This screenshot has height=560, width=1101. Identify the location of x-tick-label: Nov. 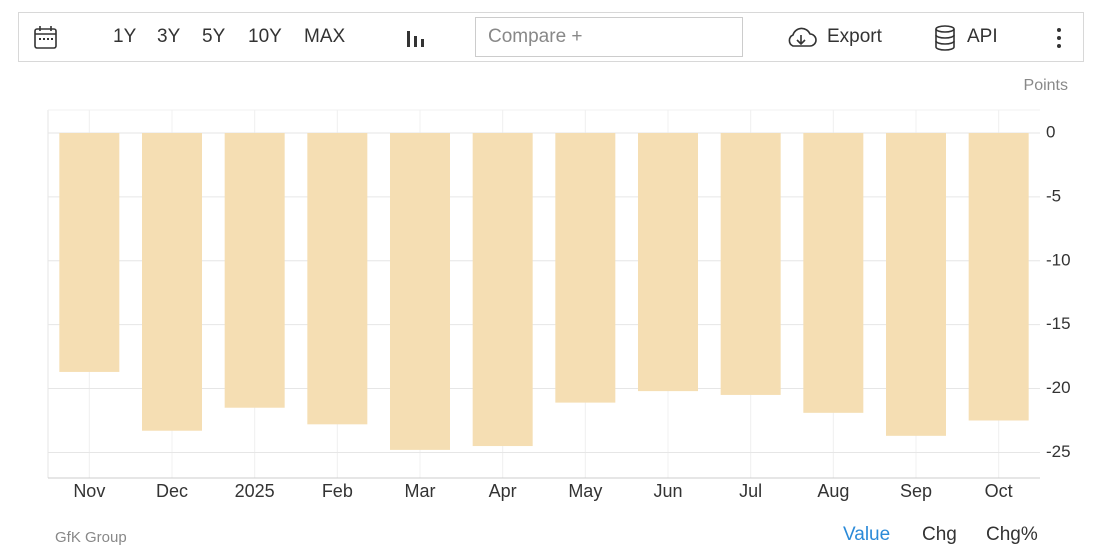
(89, 491).